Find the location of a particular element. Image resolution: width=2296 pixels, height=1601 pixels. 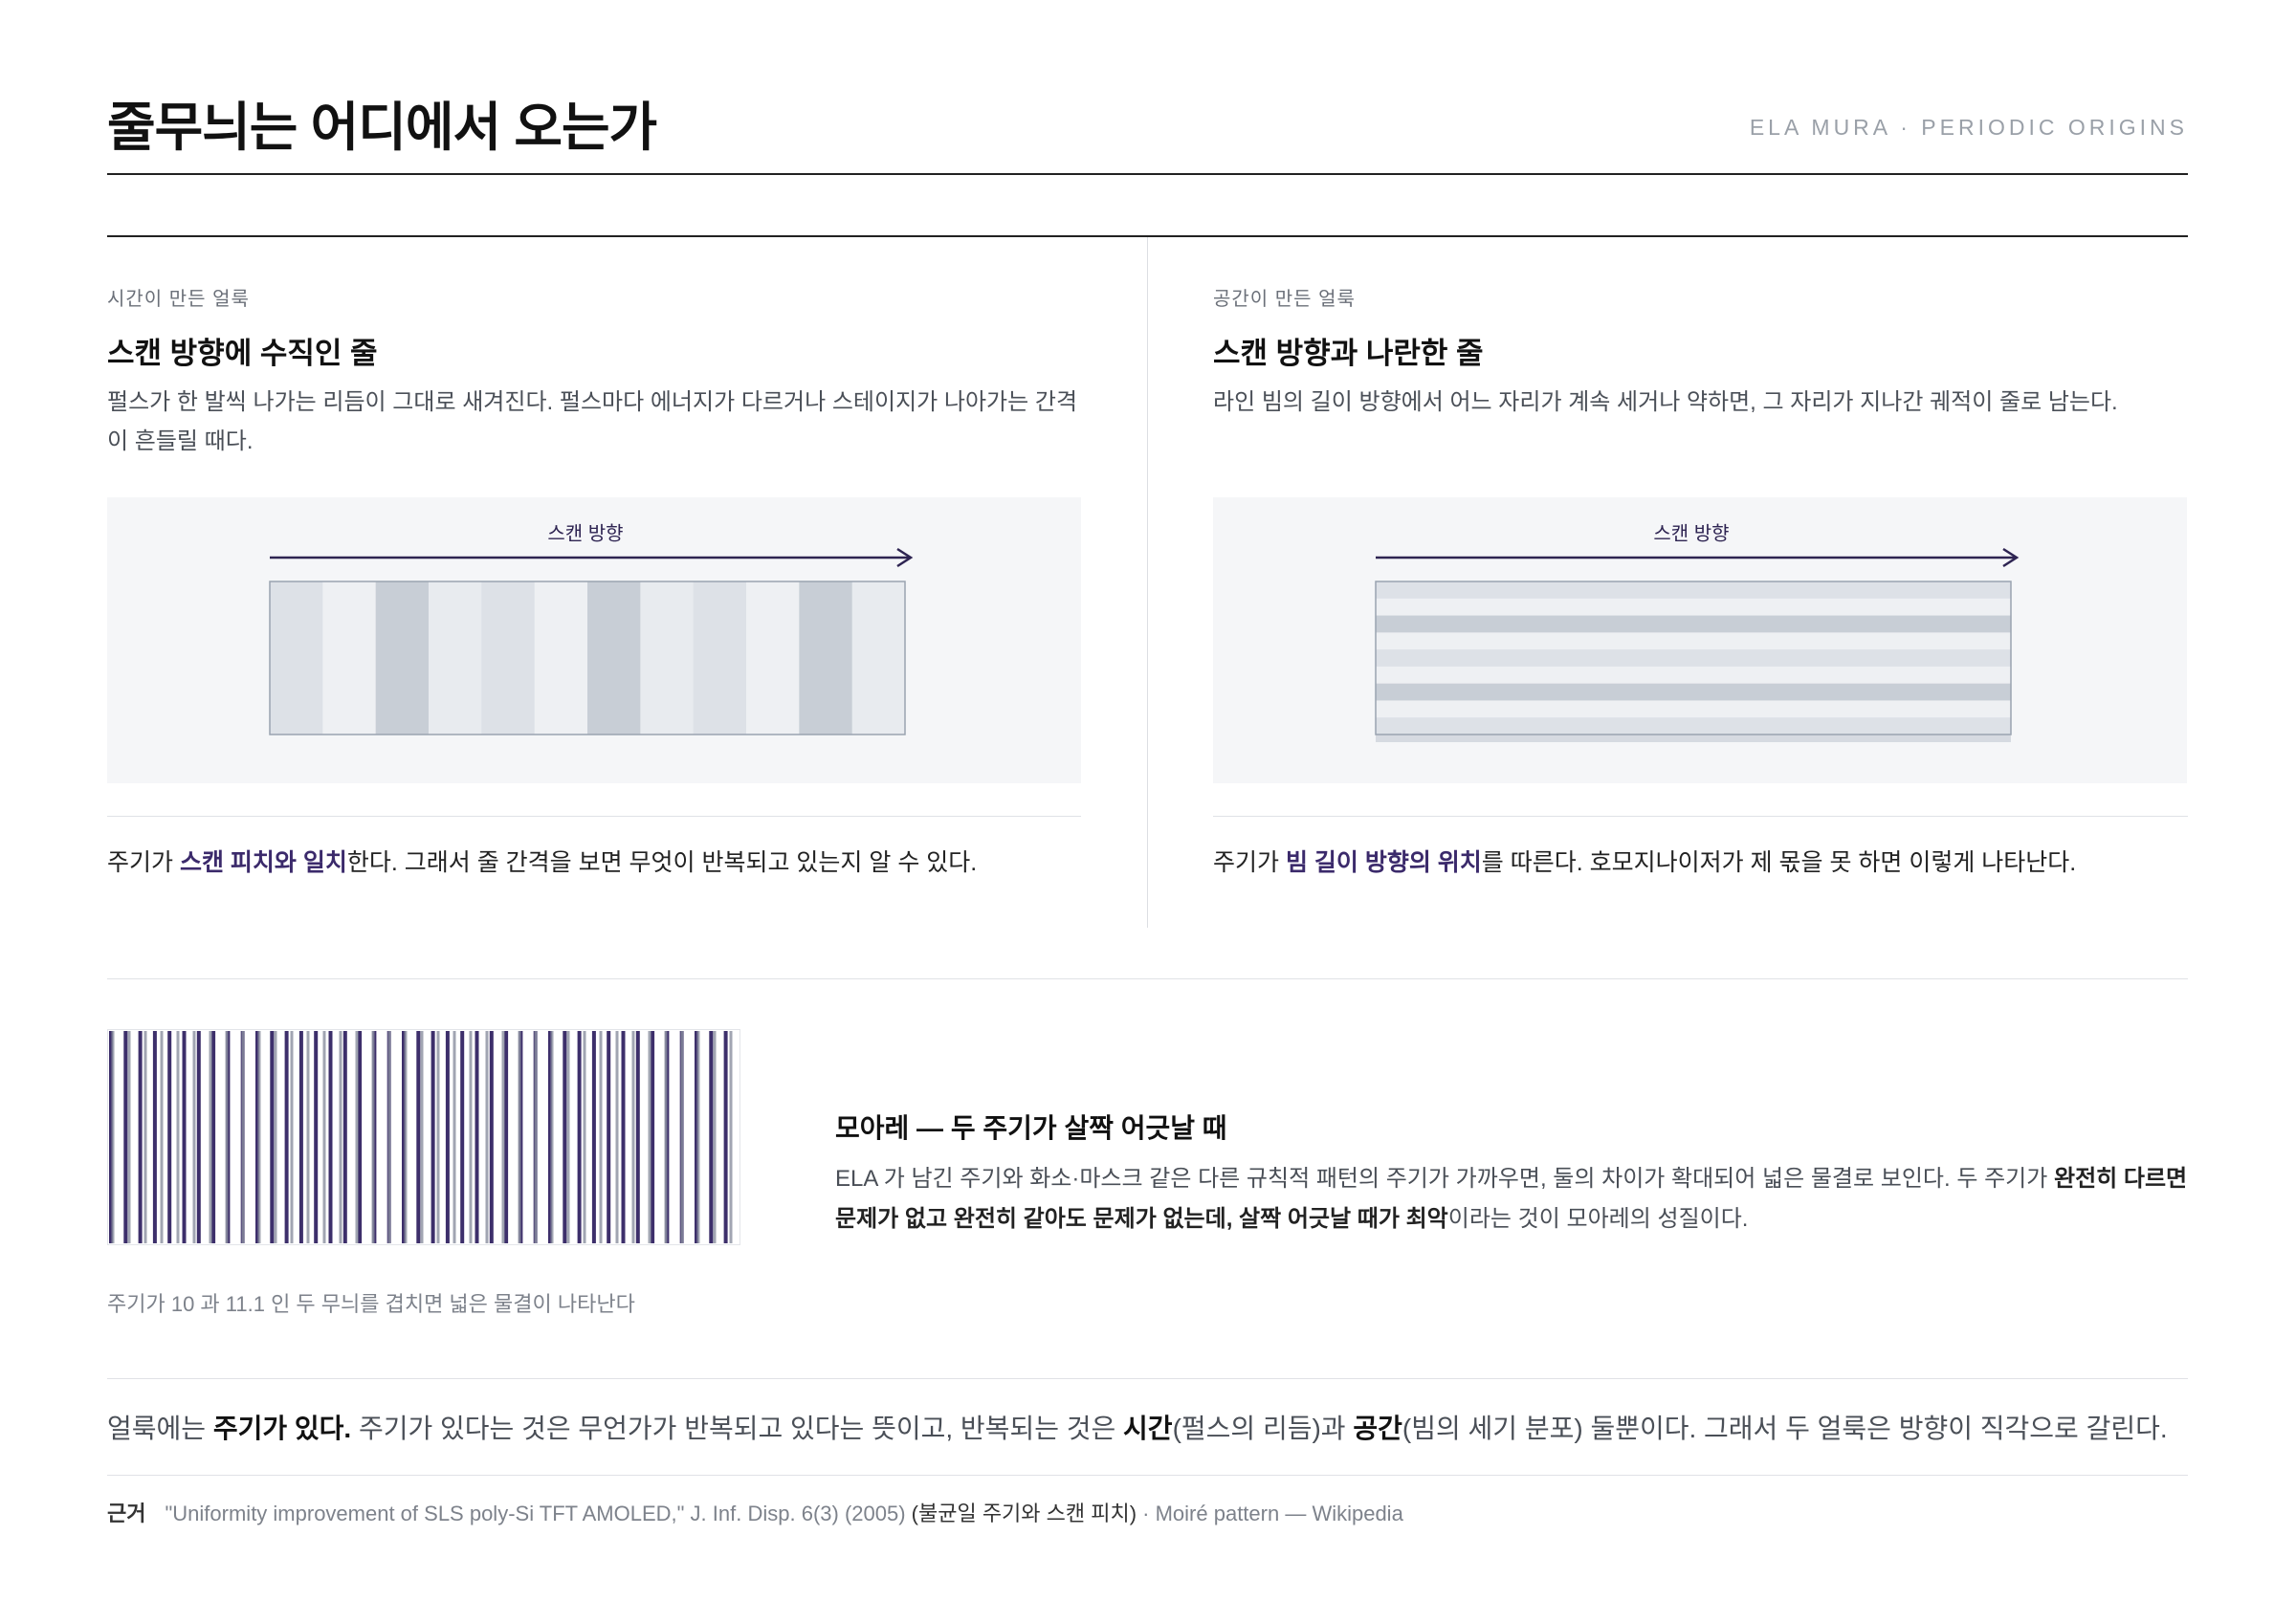

body-text: 이라는 것이 모아레의 성질이다. is located at coordinates (1598, 1219).